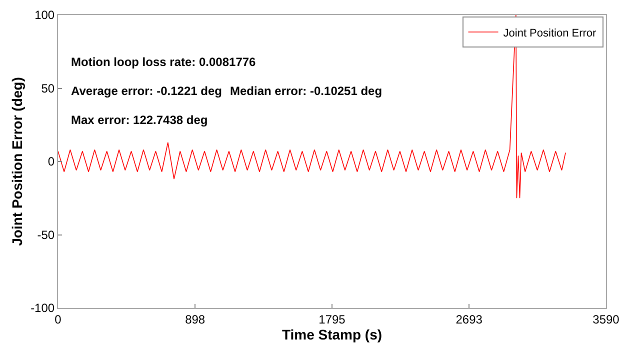  Describe the element at coordinates (17, 161) in the screenshot. I see `y-axis-title: Joint Position Error (deg)` at that location.